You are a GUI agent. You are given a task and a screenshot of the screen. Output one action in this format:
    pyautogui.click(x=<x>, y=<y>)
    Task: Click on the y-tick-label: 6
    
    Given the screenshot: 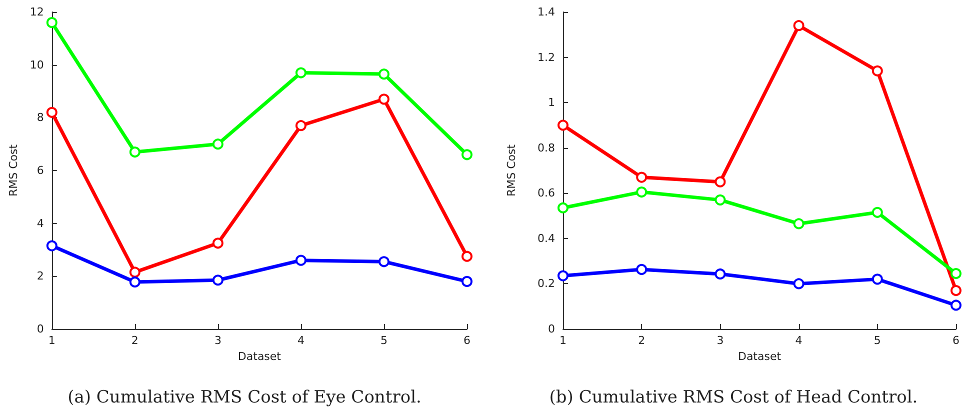 What is the action you would take?
    pyautogui.click(x=40, y=170)
    